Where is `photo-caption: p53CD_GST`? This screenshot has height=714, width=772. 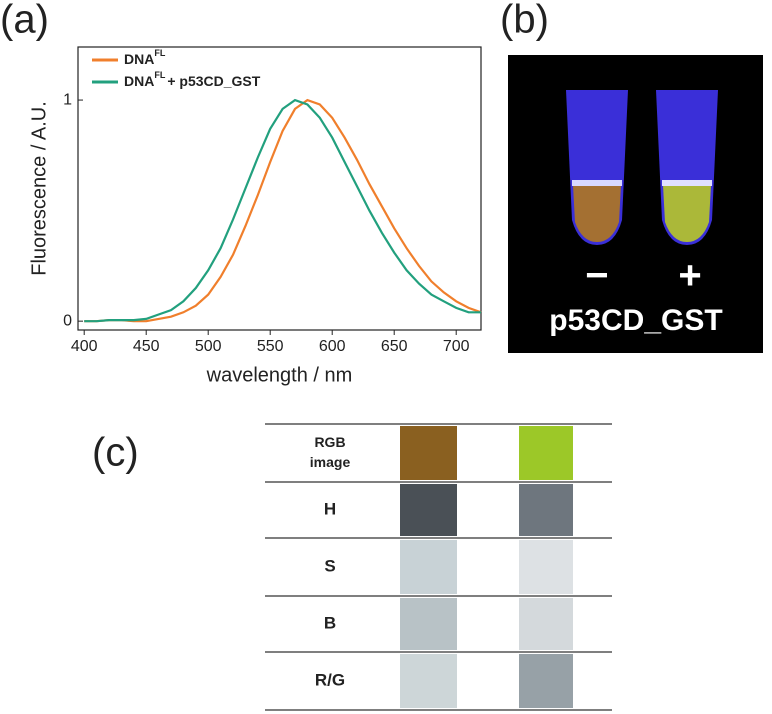
photo-caption: p53CD_GST is located at coordinates (635, 320).